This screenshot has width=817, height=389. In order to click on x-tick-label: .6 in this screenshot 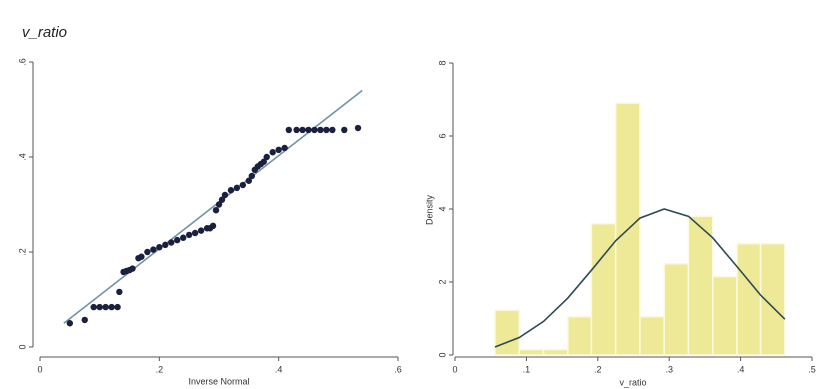, I will do `click(398, 369)`.